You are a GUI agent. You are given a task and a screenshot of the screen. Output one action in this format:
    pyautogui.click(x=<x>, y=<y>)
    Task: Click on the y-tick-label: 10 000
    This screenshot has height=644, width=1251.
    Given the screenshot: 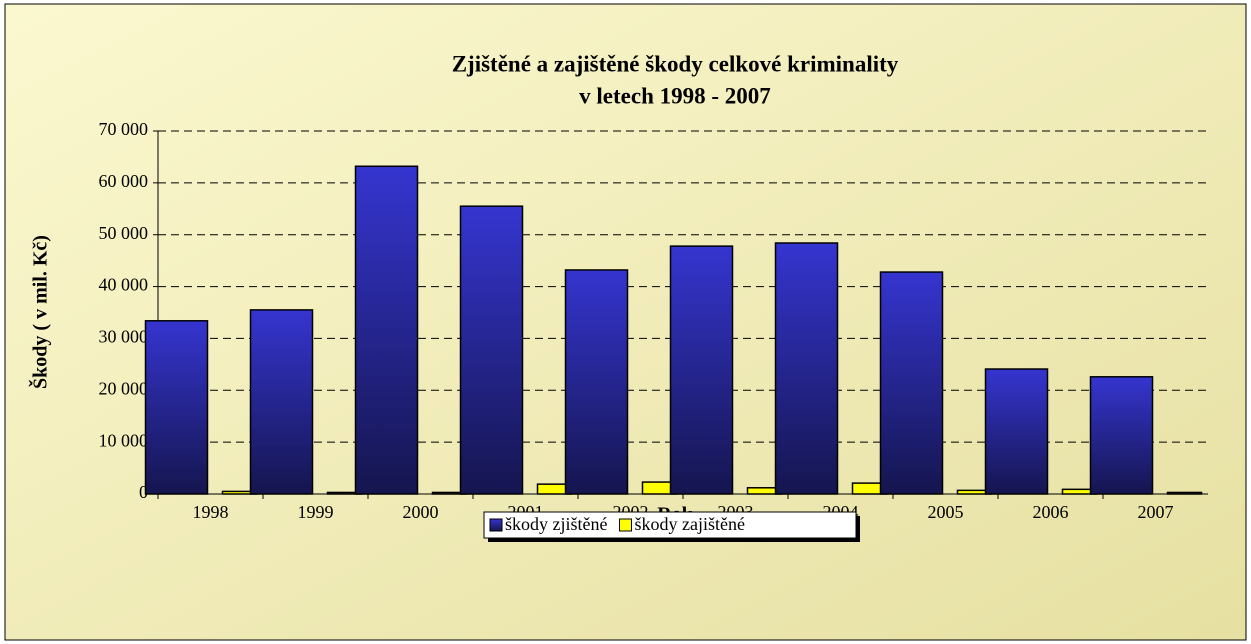 What is the action you would take?
    pyautogui.click(x=124, y=440)
    